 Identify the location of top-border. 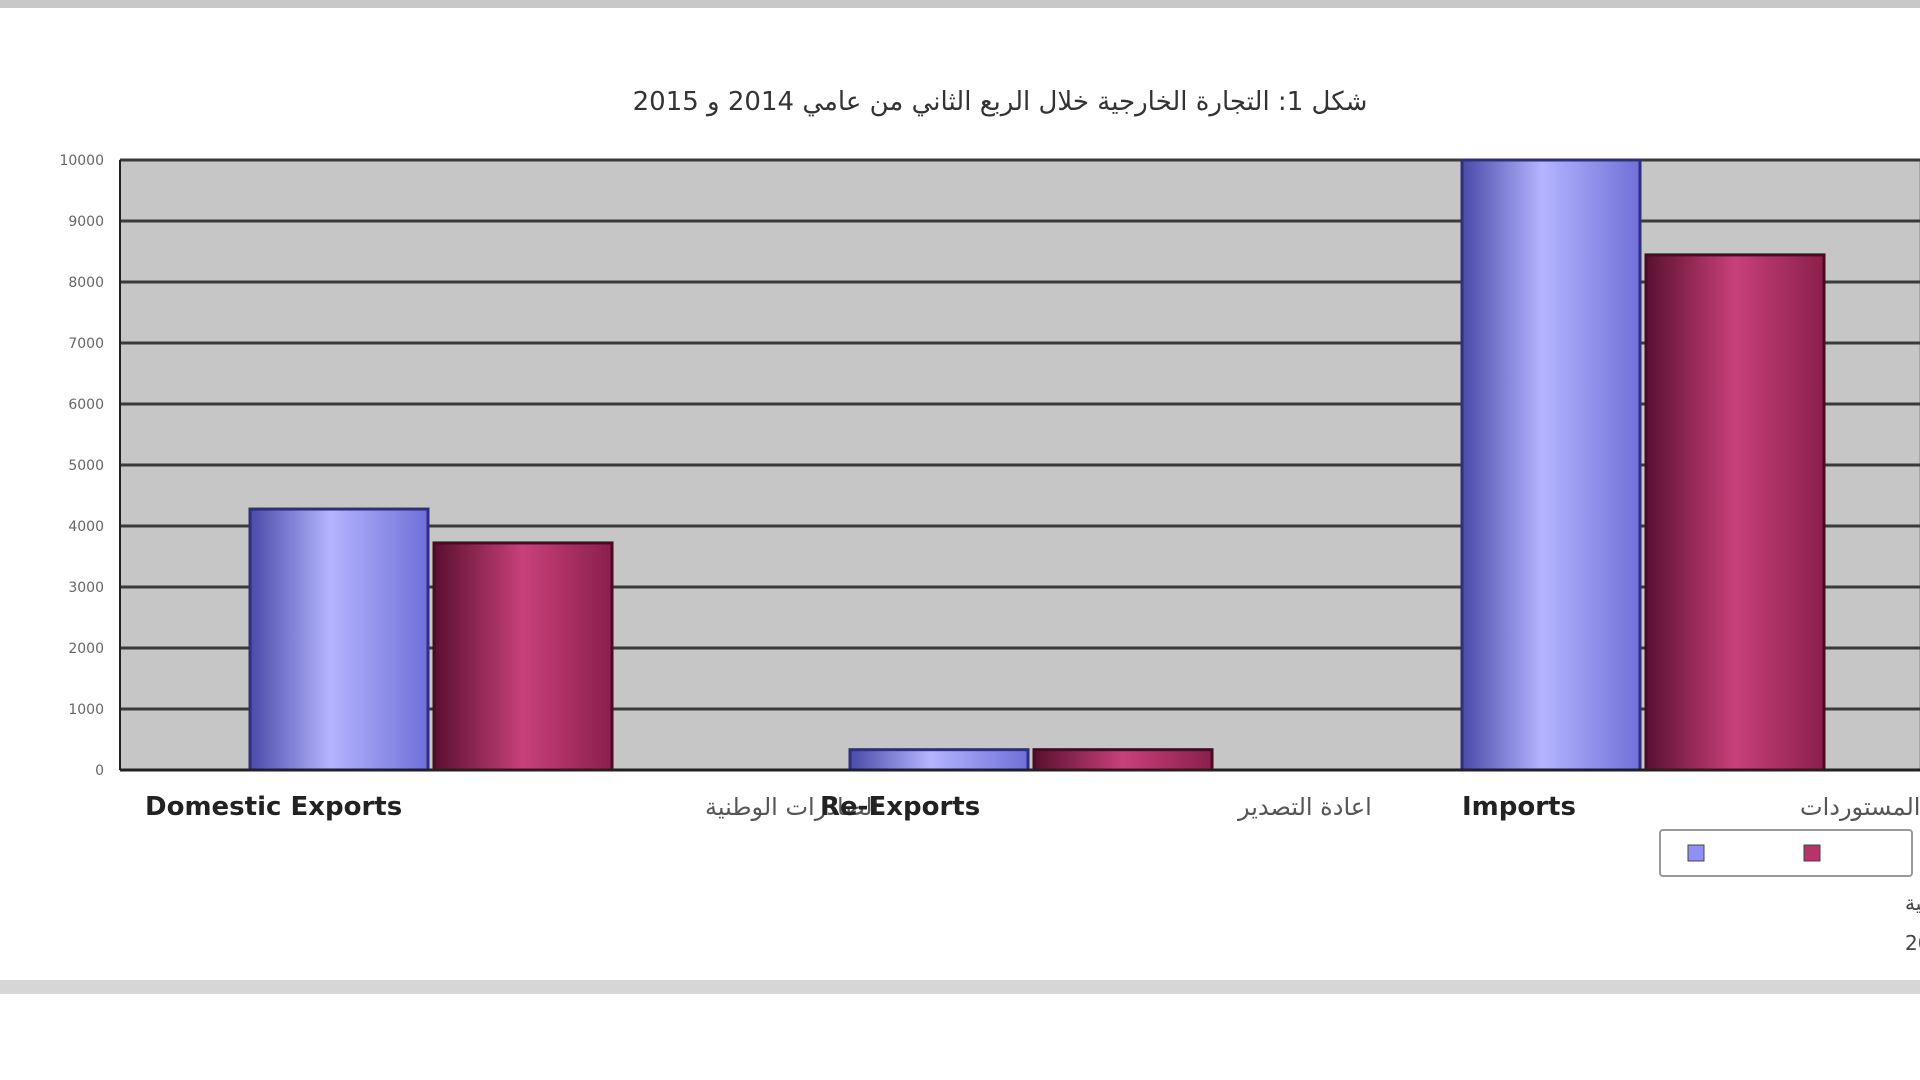
(960, 4).